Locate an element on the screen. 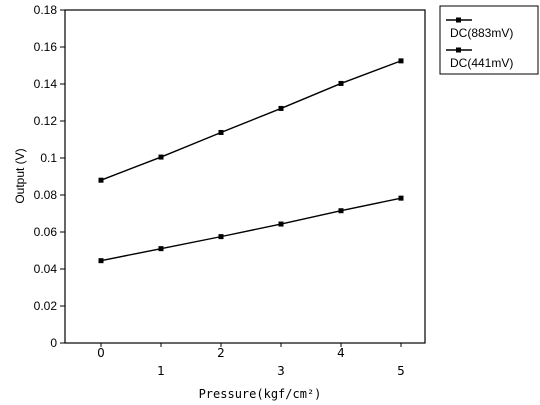 The width and height of the screenshot is (540, 405). series-line is located at coordinates (251, 229).